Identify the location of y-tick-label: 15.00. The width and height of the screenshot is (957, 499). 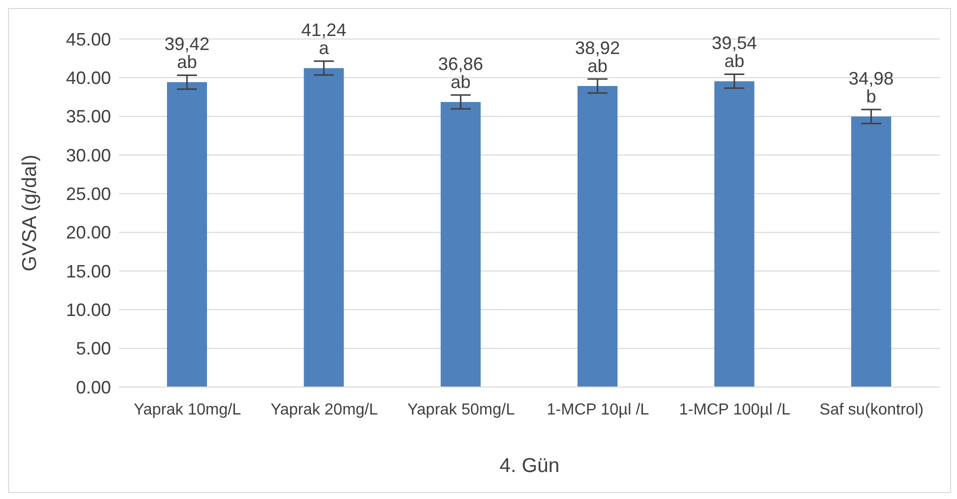
(88, 271).